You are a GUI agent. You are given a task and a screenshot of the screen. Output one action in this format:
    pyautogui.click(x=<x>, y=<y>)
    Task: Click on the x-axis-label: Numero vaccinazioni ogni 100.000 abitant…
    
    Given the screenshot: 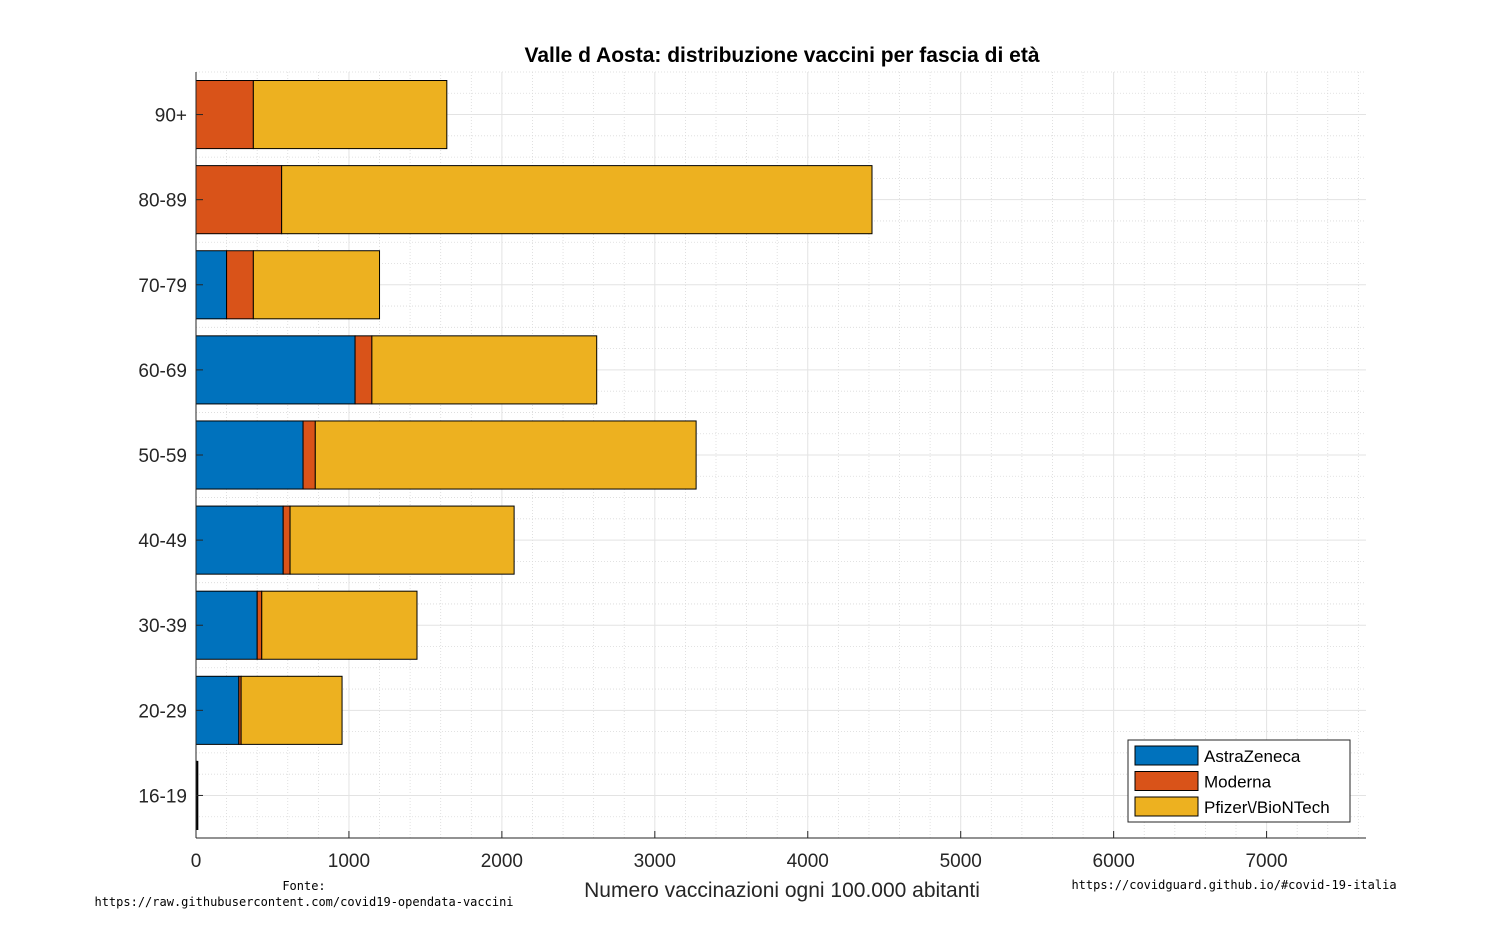 What is the action you would take?
    pyautogui.click(x=782, y=890)
    